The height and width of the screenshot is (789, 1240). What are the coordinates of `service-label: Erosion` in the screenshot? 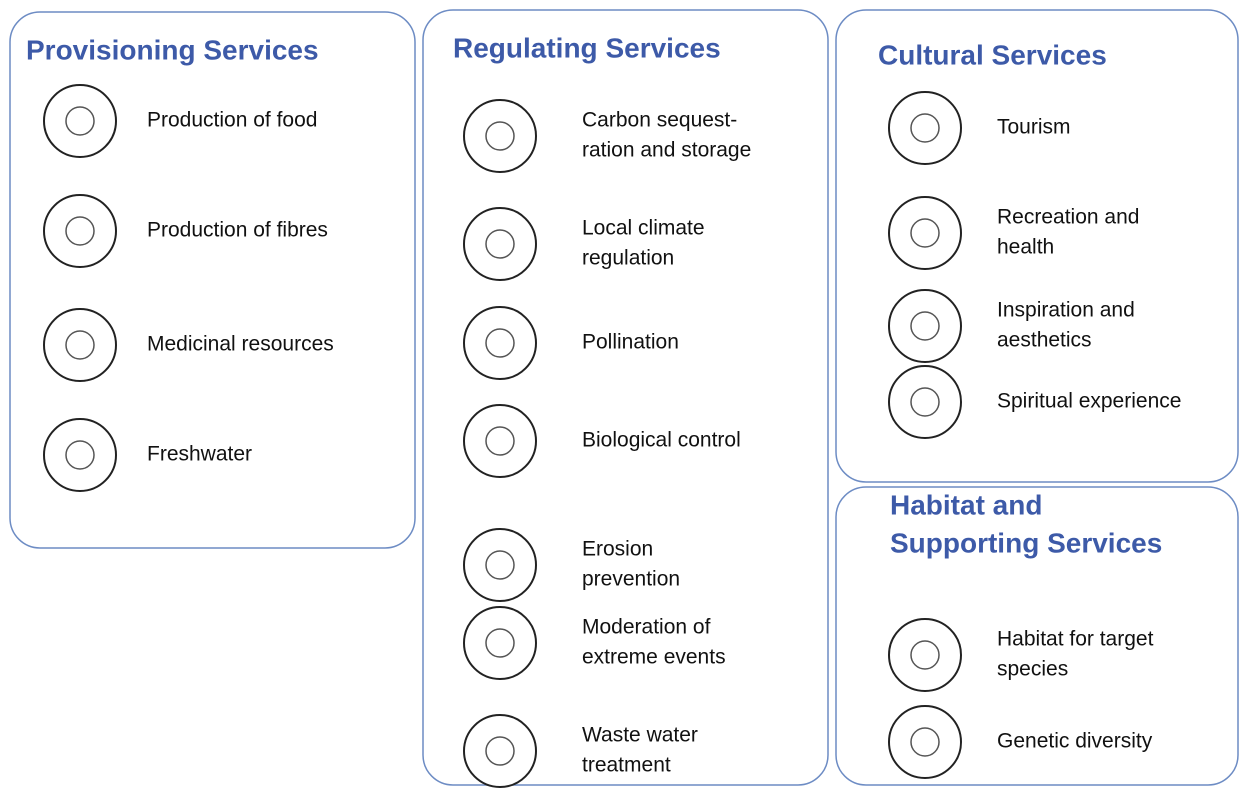 It's located at (617, 549).